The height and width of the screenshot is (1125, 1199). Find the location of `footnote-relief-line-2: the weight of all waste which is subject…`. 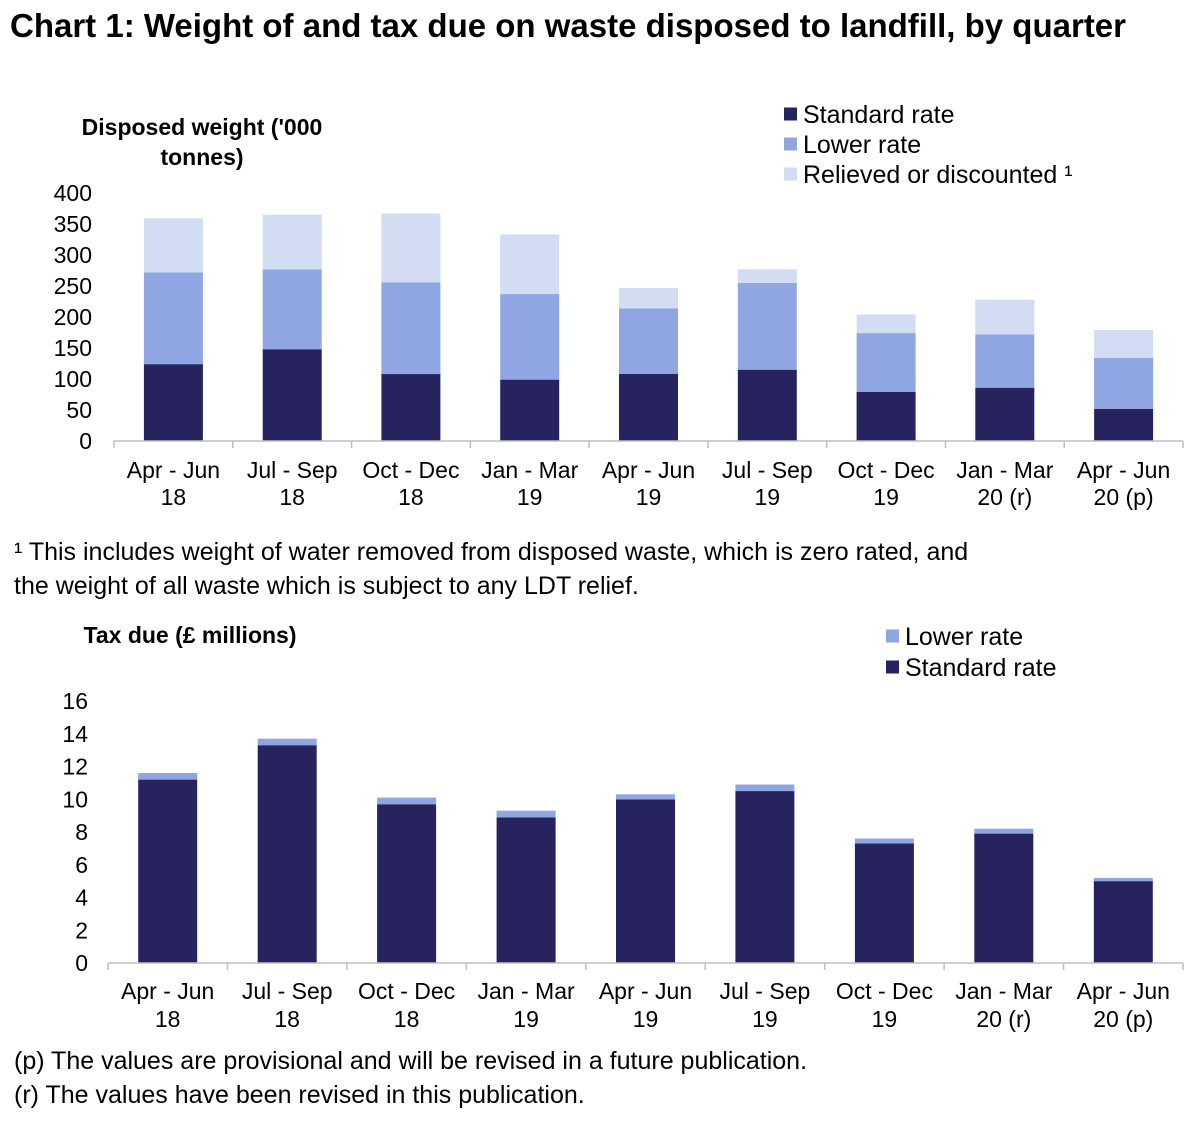

footnote-relief-line-2: the weight of all waste which is subject… is located at coordinates (326, 586).